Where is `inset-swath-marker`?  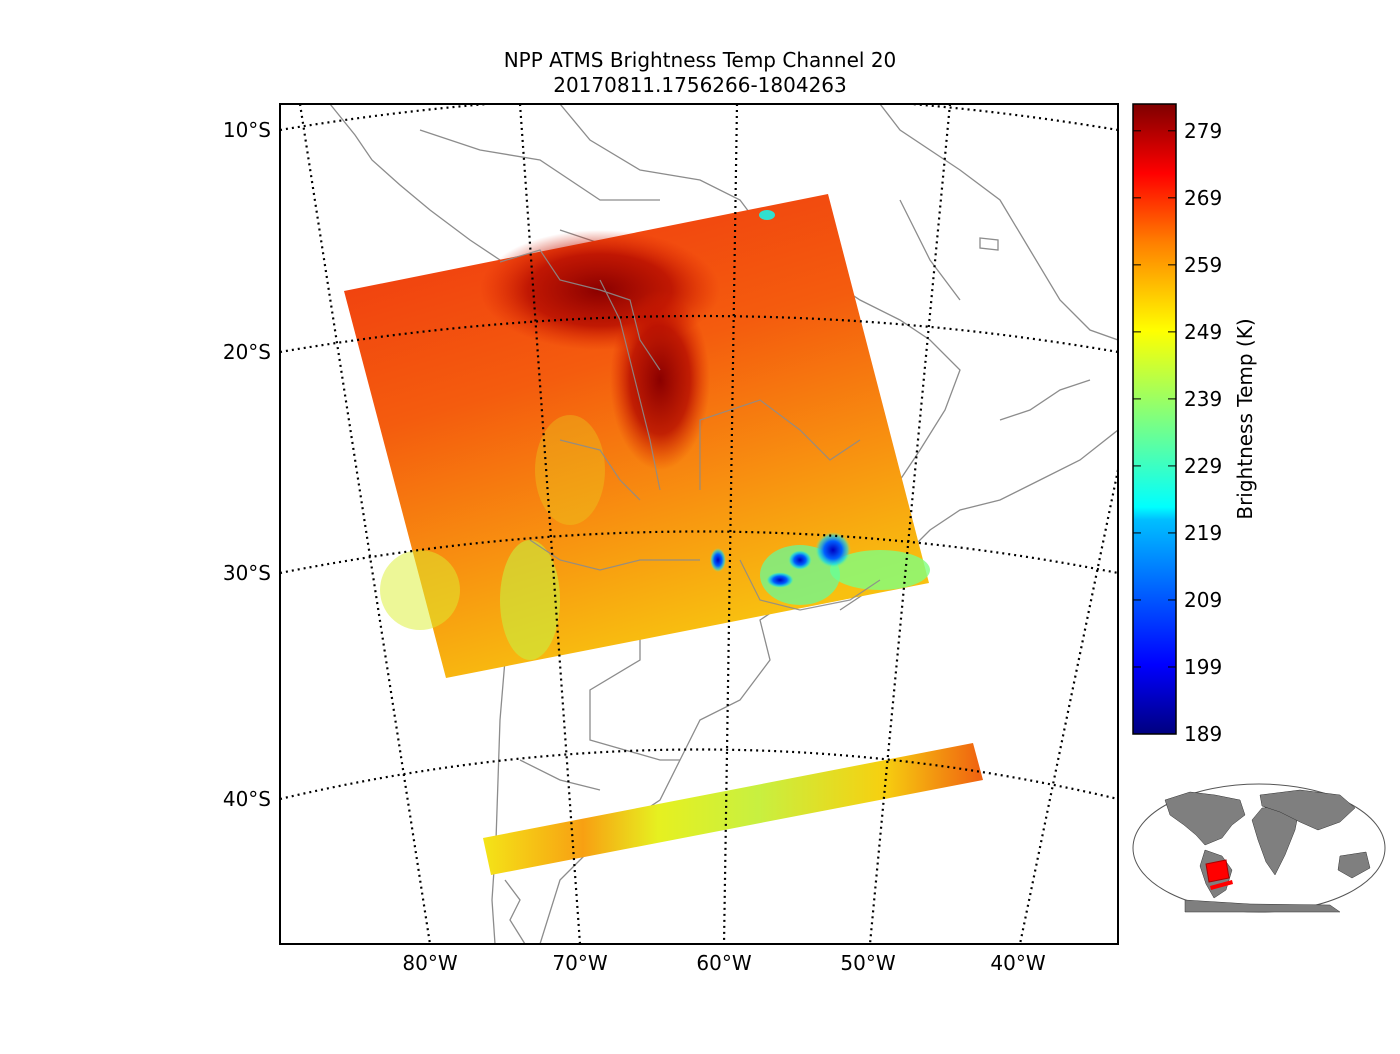 inset-swath-marker is located at coordinates (1217, 871).